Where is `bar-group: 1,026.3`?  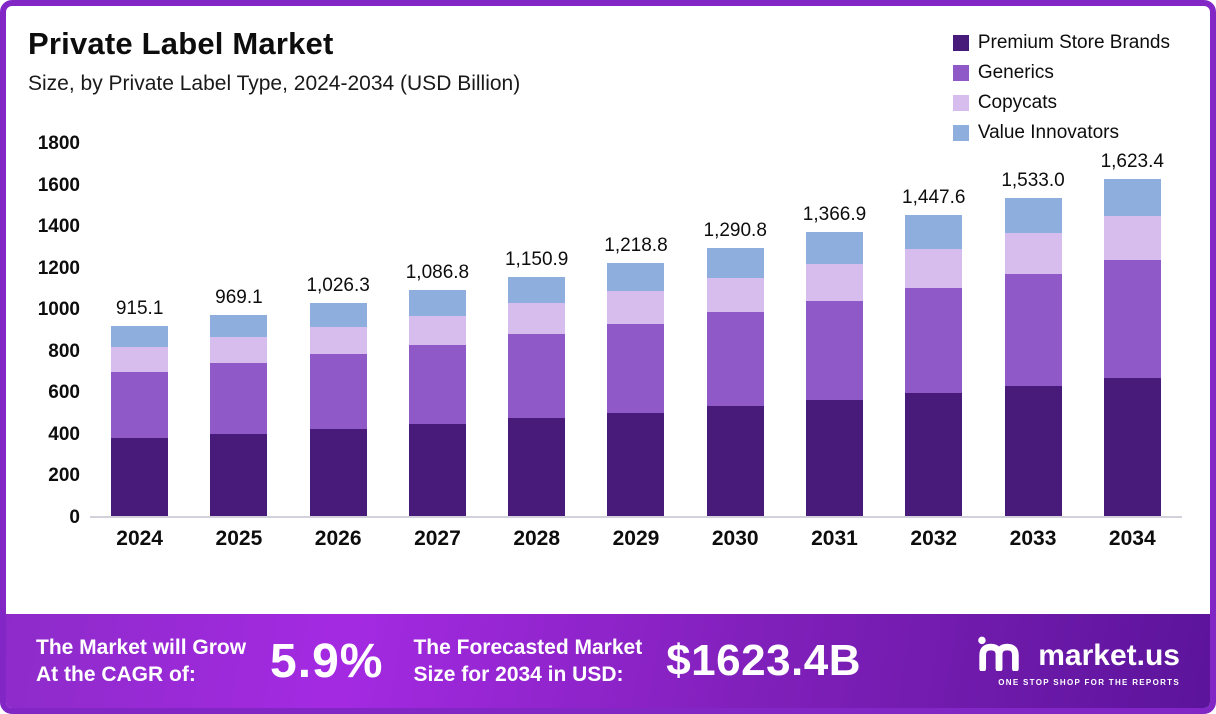
bar-group: 1,026.3 is located at coordinates (338, 330).